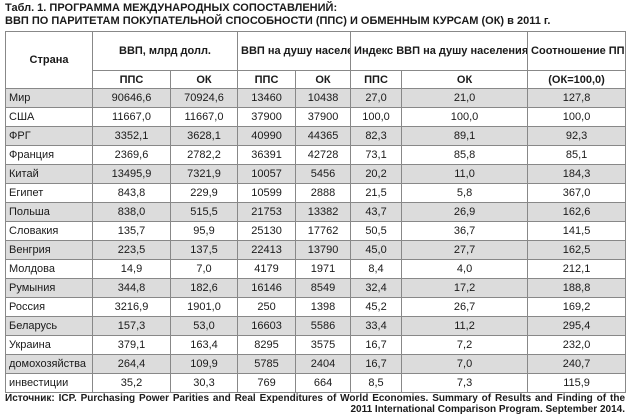 The height and width of the screenshot is (416, 630). Describe the element at coordinates (323, 326) in the screenshot. I see `value-cell: 5586` at that location.